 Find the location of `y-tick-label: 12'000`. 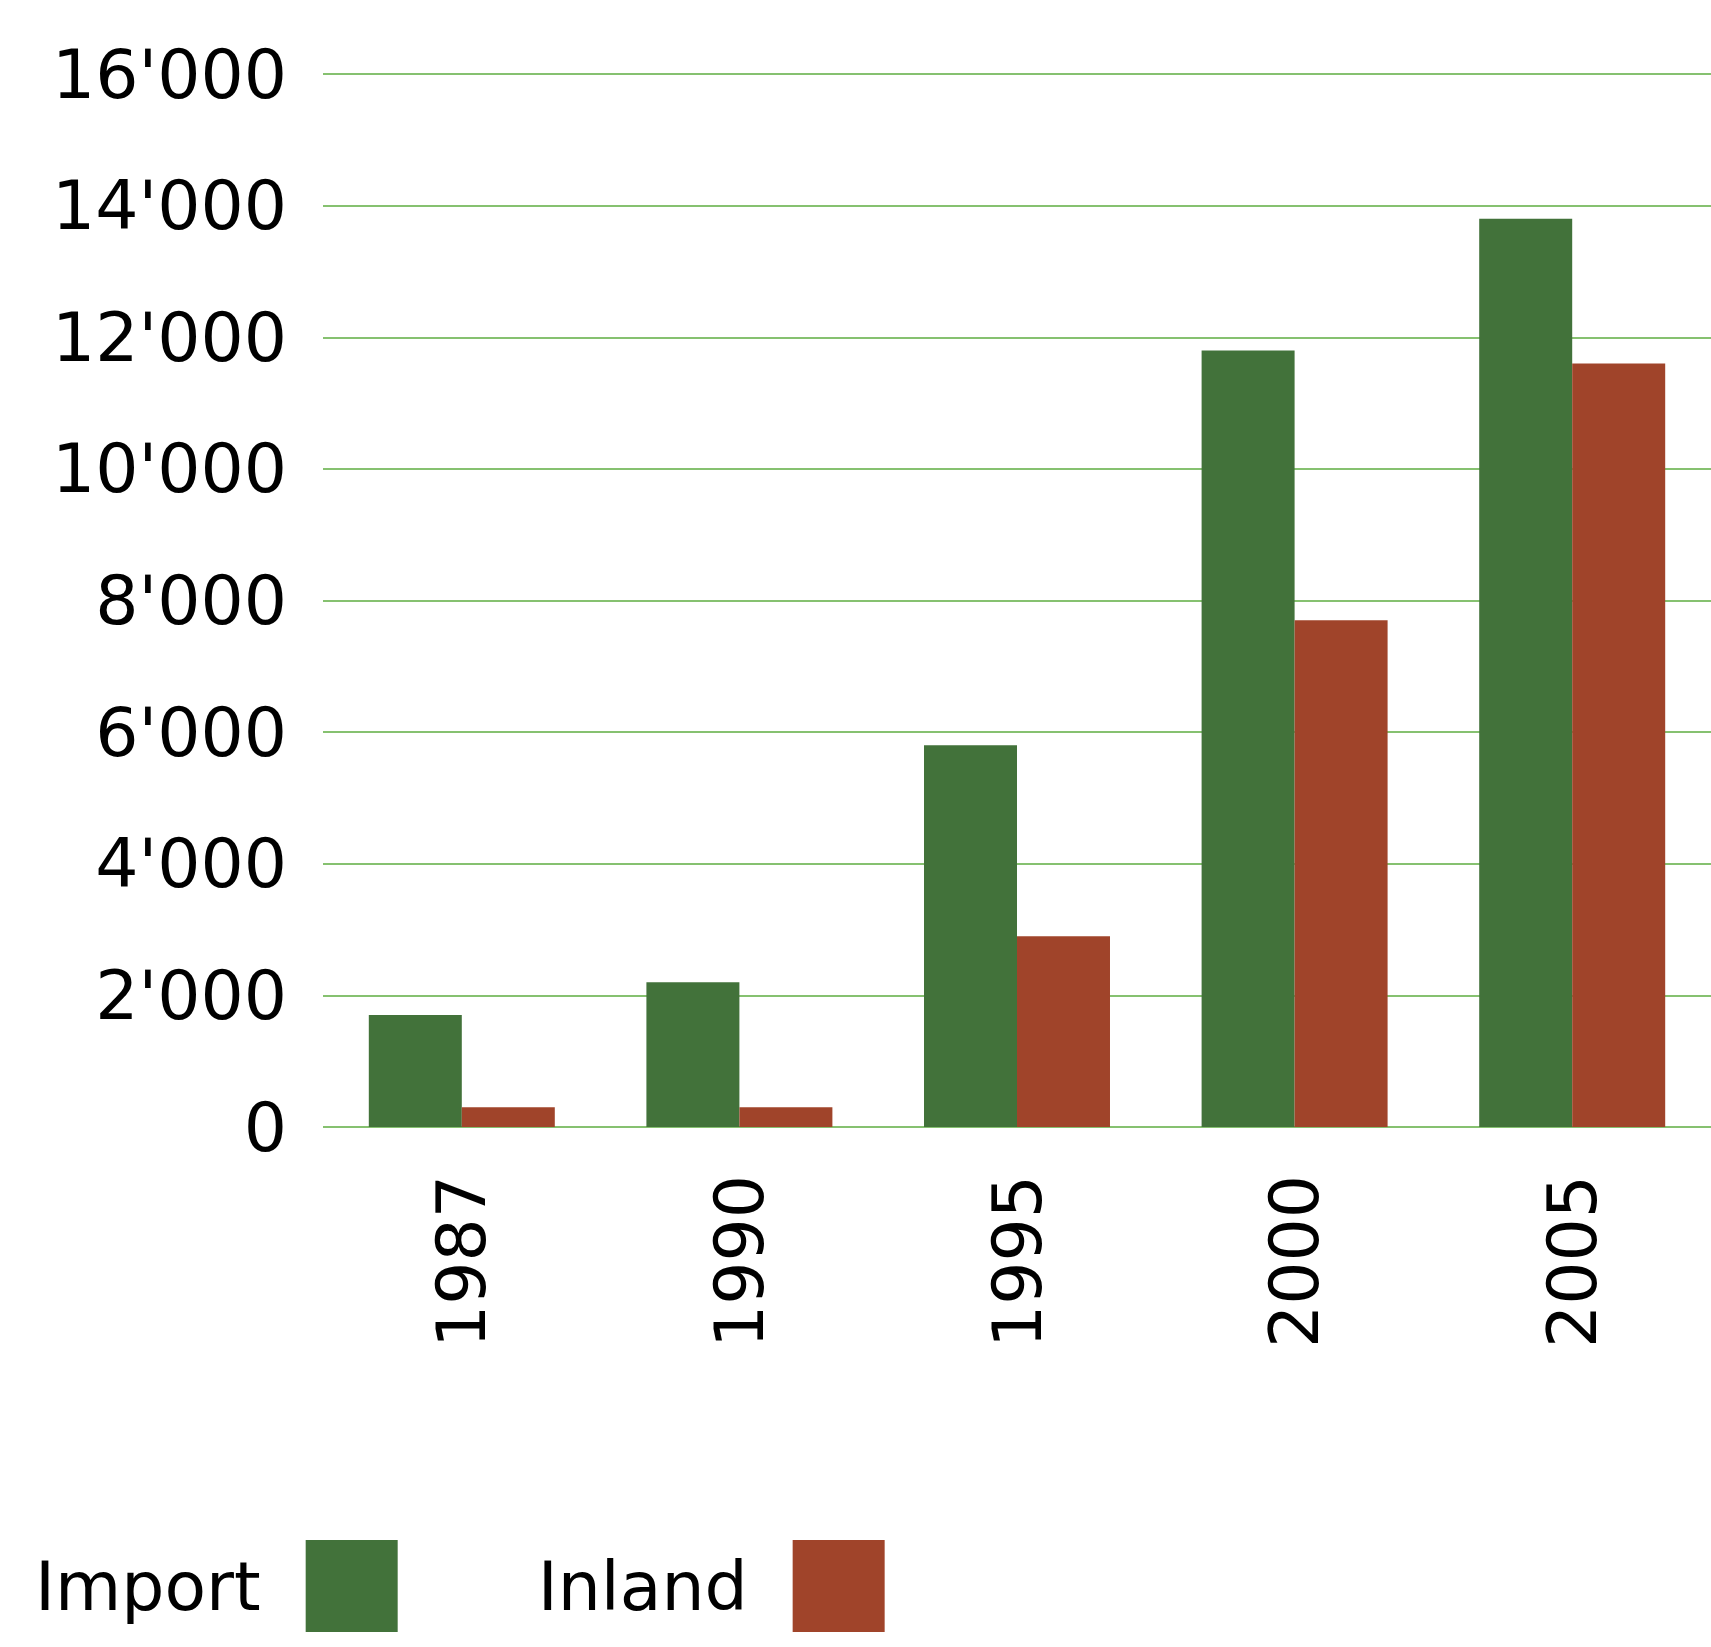

y-tick-label: 12'000 is located at coordinates (169, 337).